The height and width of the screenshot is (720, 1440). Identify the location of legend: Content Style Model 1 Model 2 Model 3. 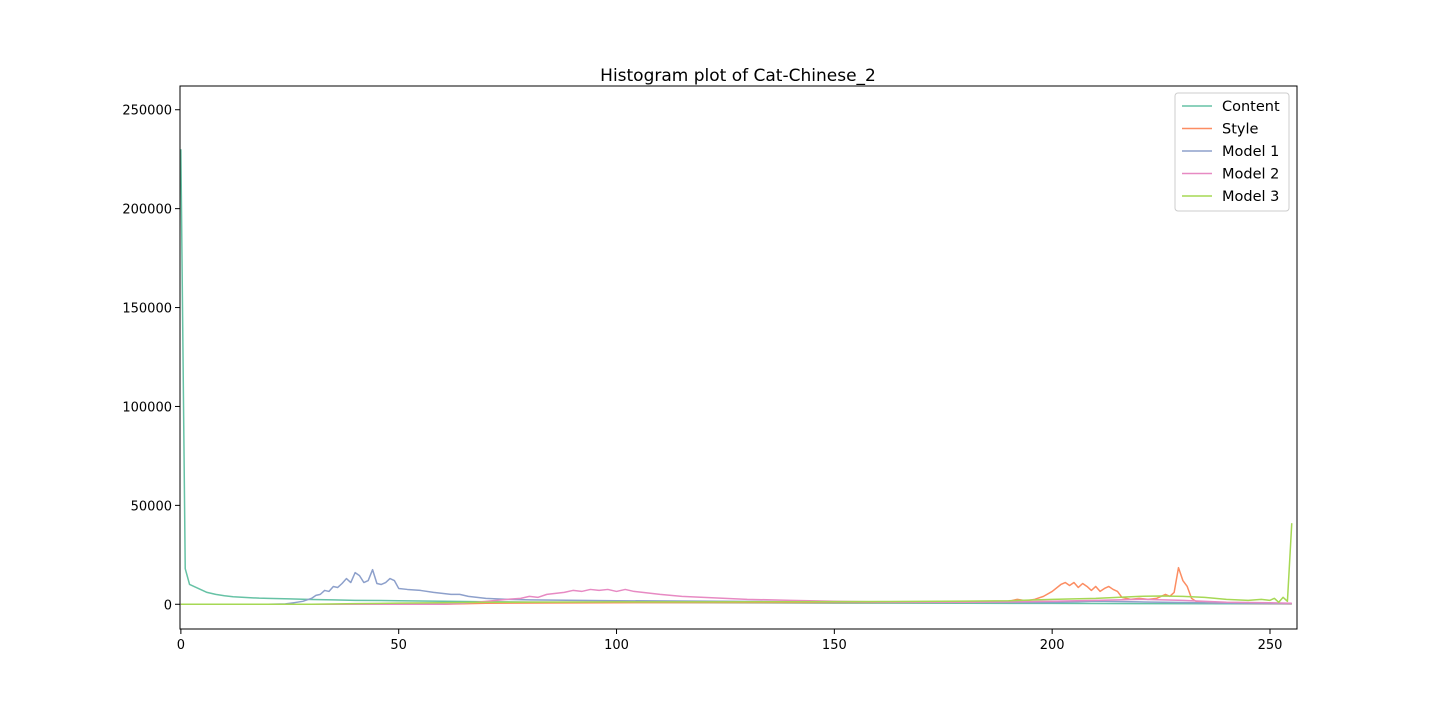
(1232, 152).